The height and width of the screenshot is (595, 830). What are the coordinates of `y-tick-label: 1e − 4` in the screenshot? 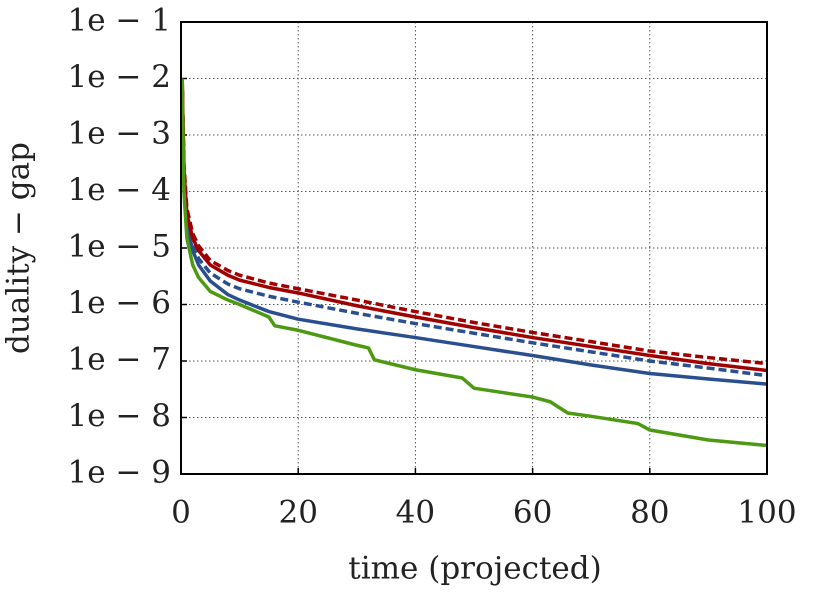 It's located at (119, 190).